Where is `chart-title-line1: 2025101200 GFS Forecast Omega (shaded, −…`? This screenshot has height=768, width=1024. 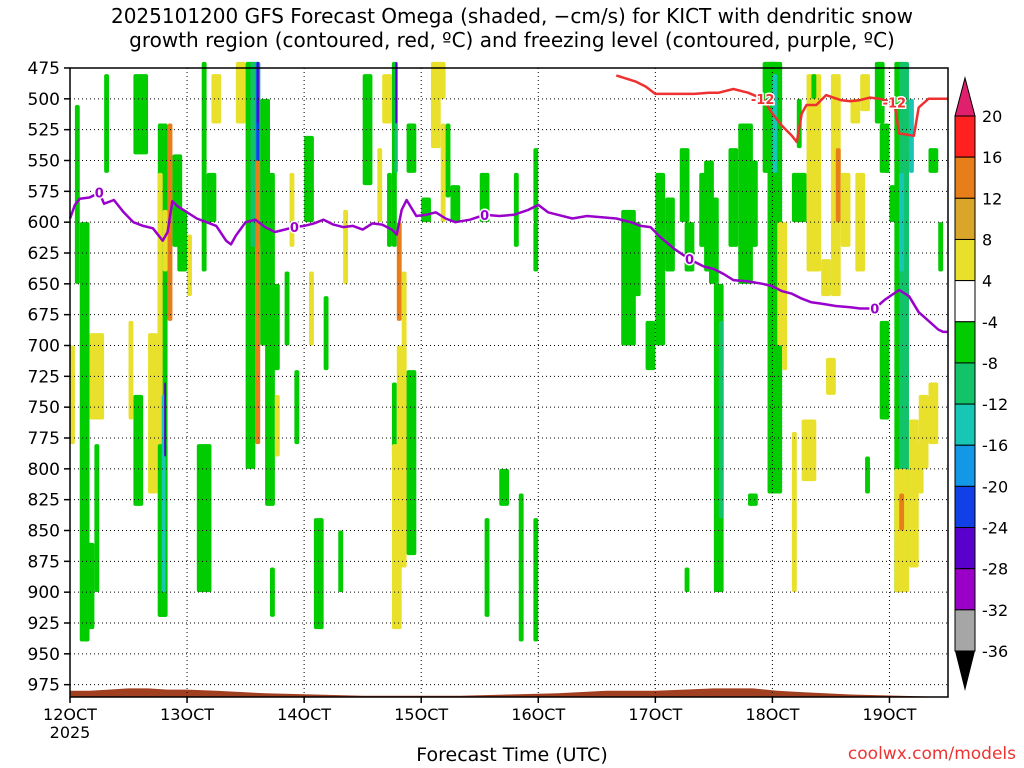
chart-title-line1: 2025101200 GFS Forecast Omega (shaded, −… is located at coordinates (512, 16).